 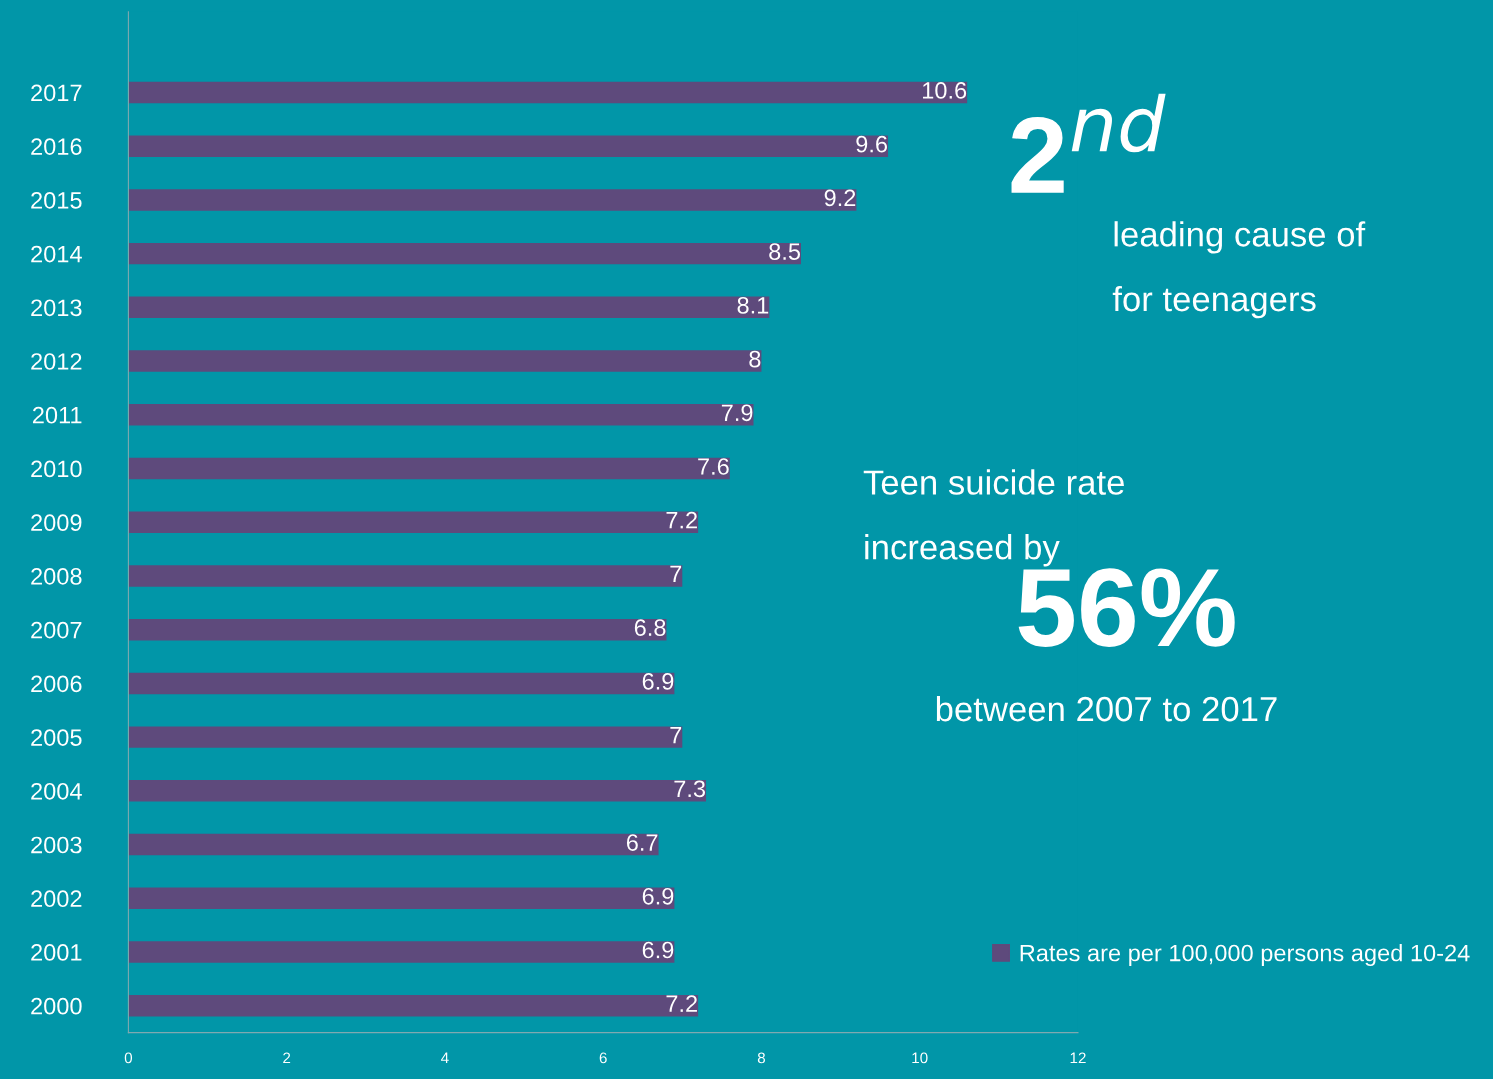 What do you see at coordinates (56, 576) in the screenshot?
I see `y-tick-label: 2008` at bounding box center [56, 576].